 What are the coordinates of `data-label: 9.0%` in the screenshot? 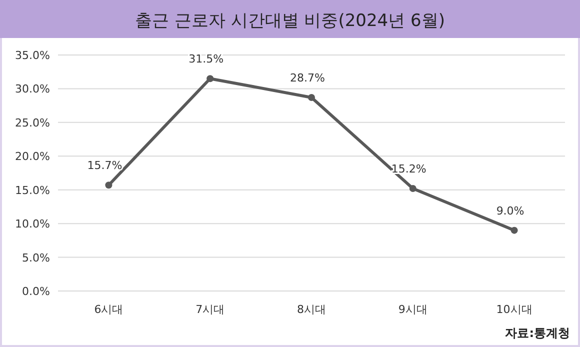 It's located at (510, 211).